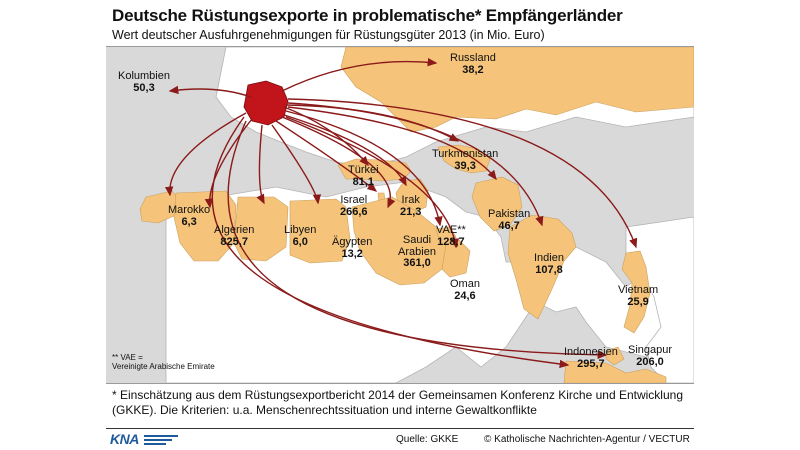 Image resolution: width=800 pixels, height=450 pixels. Describe the element at coordinates (417, 252) in the screenshot. I see `label-saudi-arabien: Saudi Arabien 361,0` at that location.